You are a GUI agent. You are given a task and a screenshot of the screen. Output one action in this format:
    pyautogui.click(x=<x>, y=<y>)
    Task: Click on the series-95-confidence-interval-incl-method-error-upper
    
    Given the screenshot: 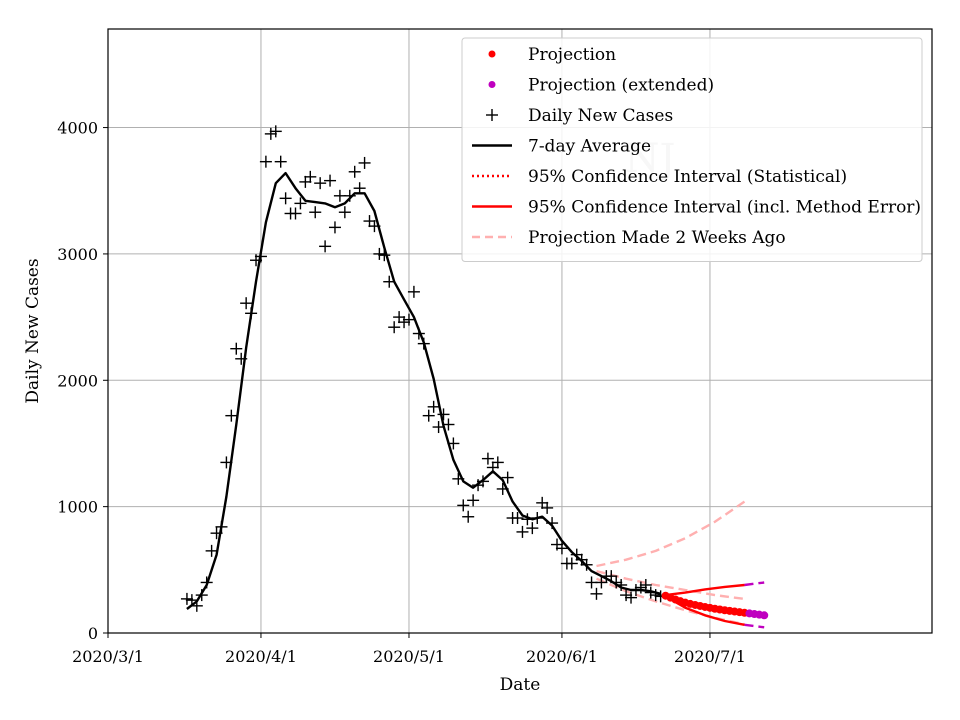 What is the action you would take?
    pyautogui.click(x=705, y=590)
    